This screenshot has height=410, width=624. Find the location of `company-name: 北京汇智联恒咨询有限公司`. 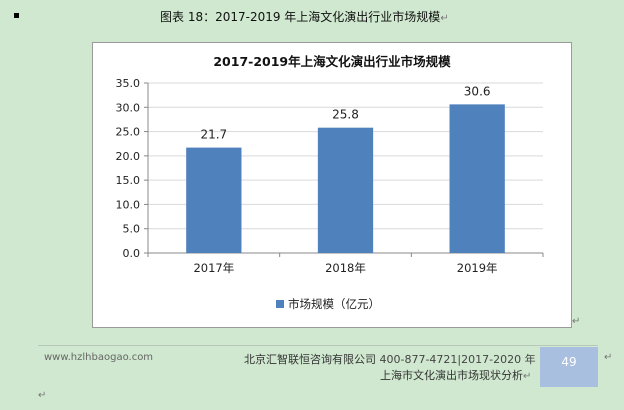

company-name: 北京汇智联恒咨询有限公司 is located at coordinates (310, 359).